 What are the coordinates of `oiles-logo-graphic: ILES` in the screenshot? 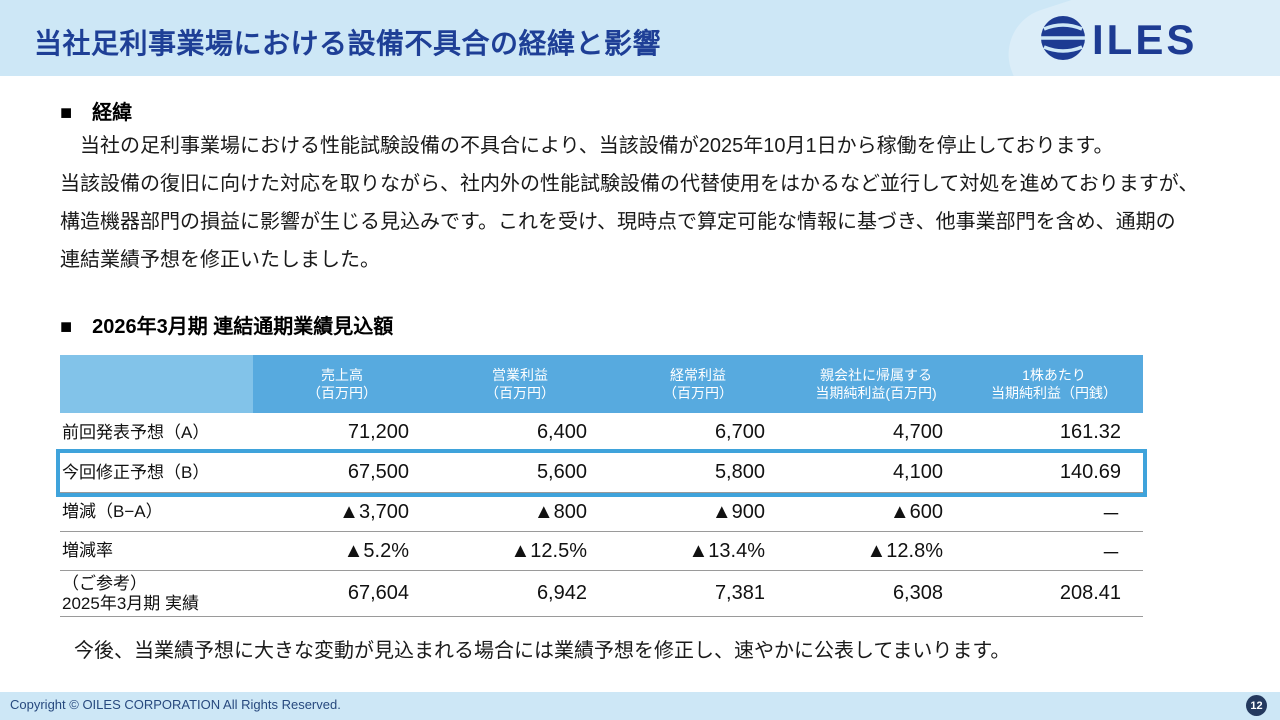 It's located at (1119, 39).